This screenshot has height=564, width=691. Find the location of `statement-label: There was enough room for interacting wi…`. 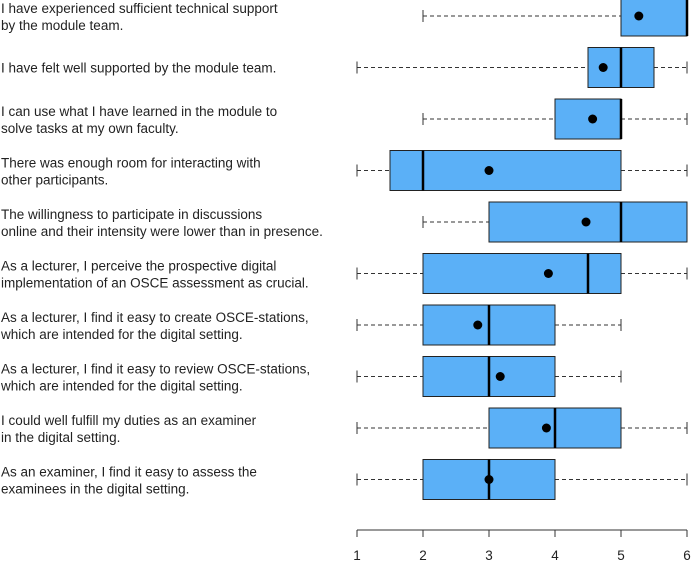

statement-label: There was enough room for interacting wi… is located at coordinates (131, 163).